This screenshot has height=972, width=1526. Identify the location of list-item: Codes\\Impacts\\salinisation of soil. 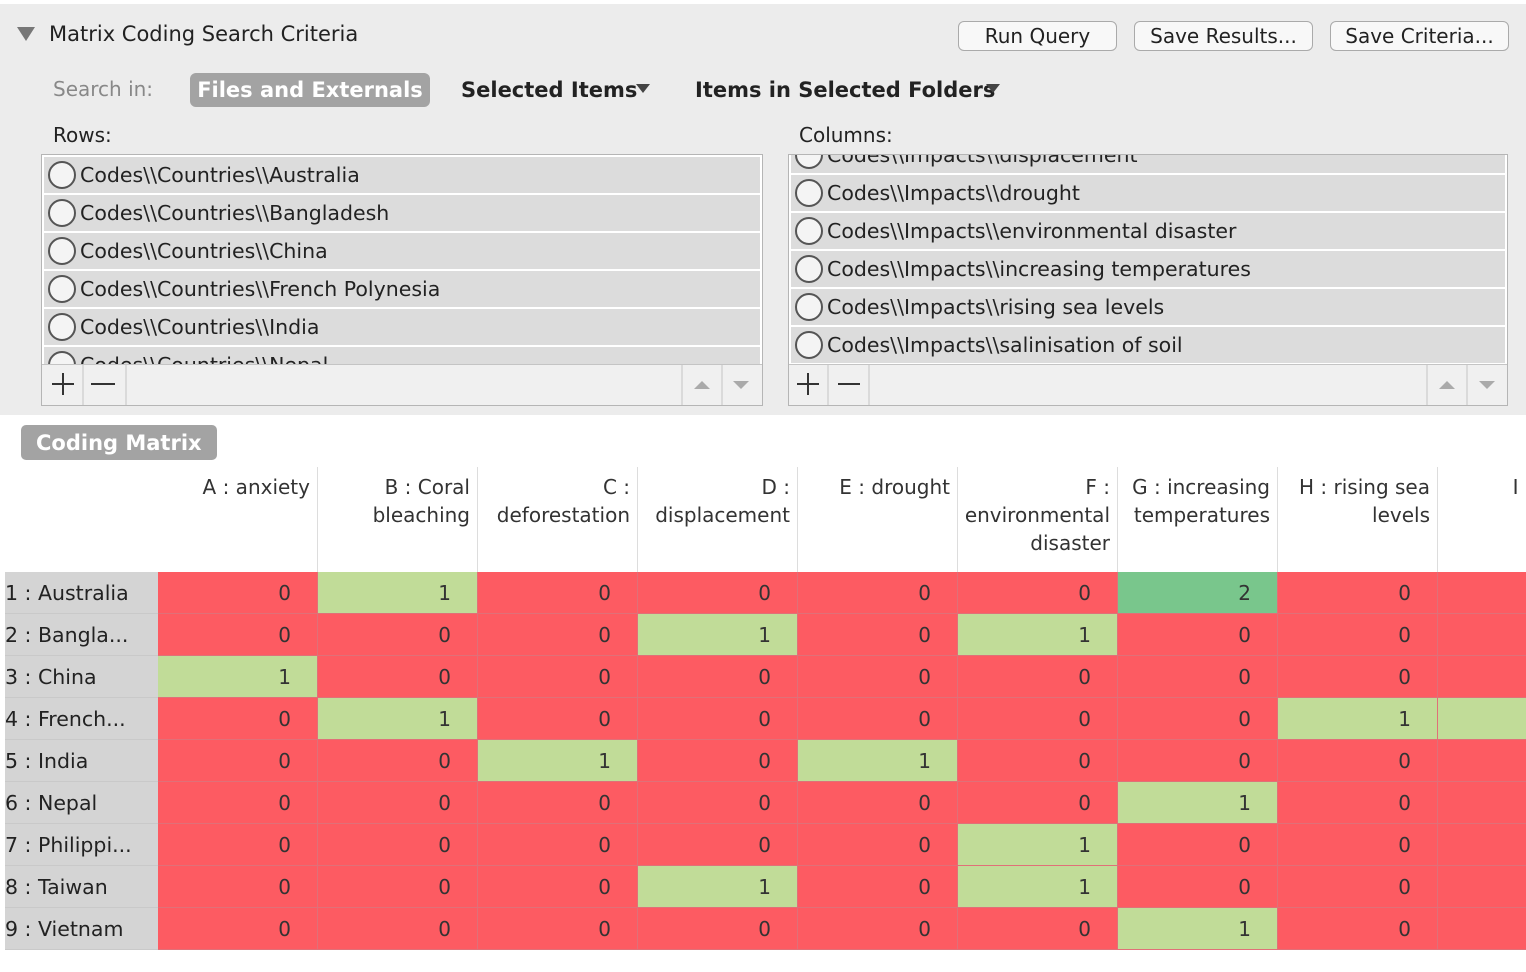
(1148, 345).